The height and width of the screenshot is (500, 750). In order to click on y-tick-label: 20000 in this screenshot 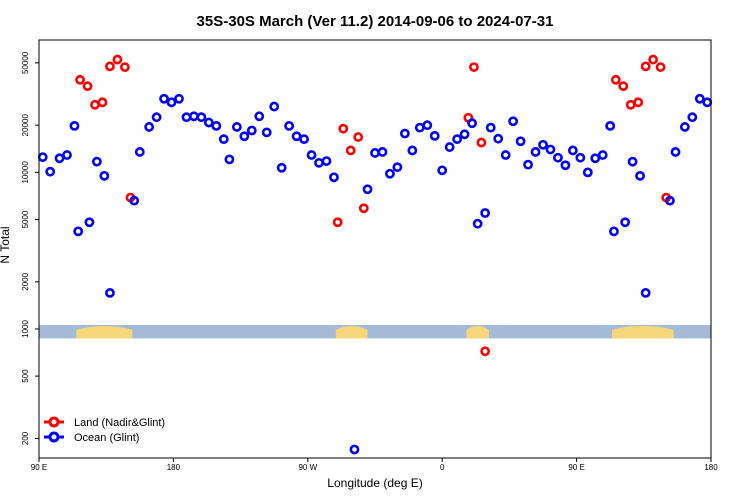, I will do `click(25, 125)`.